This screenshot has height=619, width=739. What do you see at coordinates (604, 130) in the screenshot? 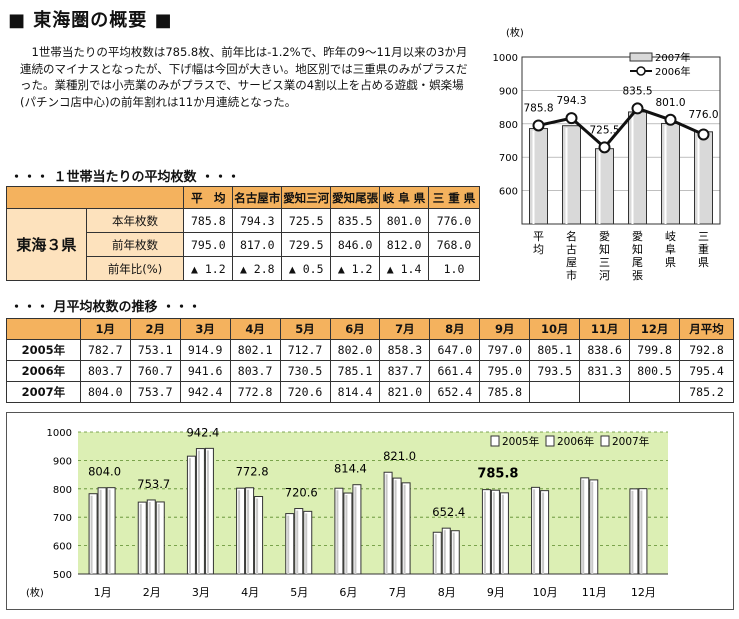
I see `data-label: 725.5` at bounding box center [604, 130].